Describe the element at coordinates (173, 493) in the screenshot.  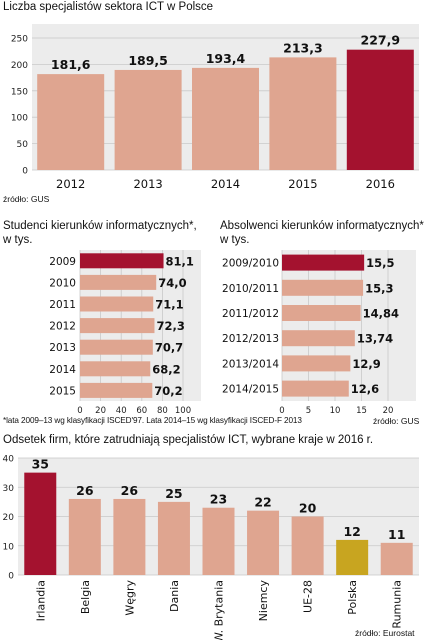
I see `chart4-value-label: 25` at that location.